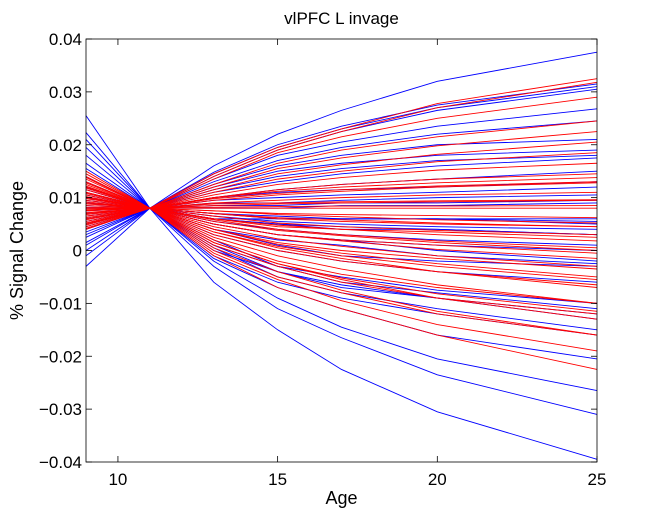  Describe the element at coordinates (60, 409) in the screenshot. I see `y-tick-label: −0.03` at that location.